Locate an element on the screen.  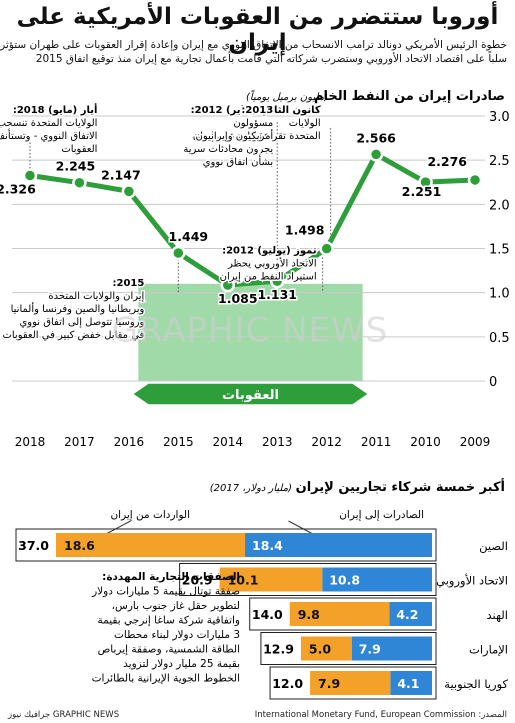
sanctions-band is located at coordinates (250, 332).